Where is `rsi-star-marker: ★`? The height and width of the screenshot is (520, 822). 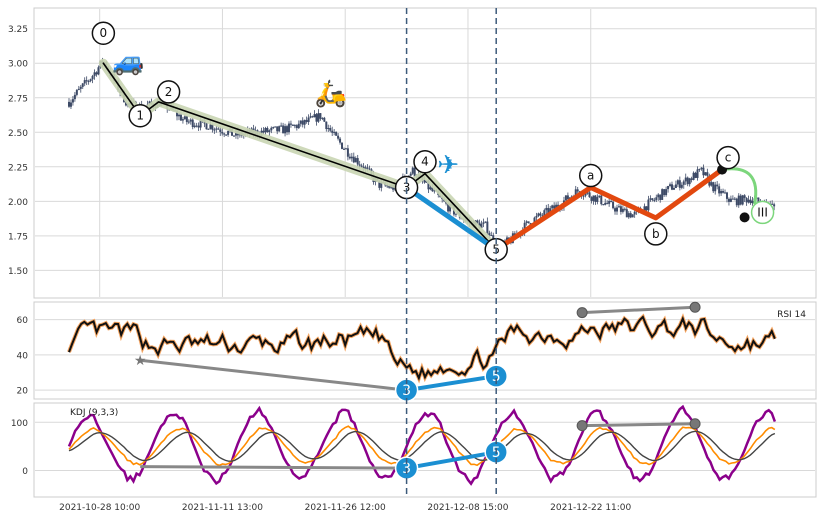 rsi-star-marker: ★ is located at coordinates (140, 361).